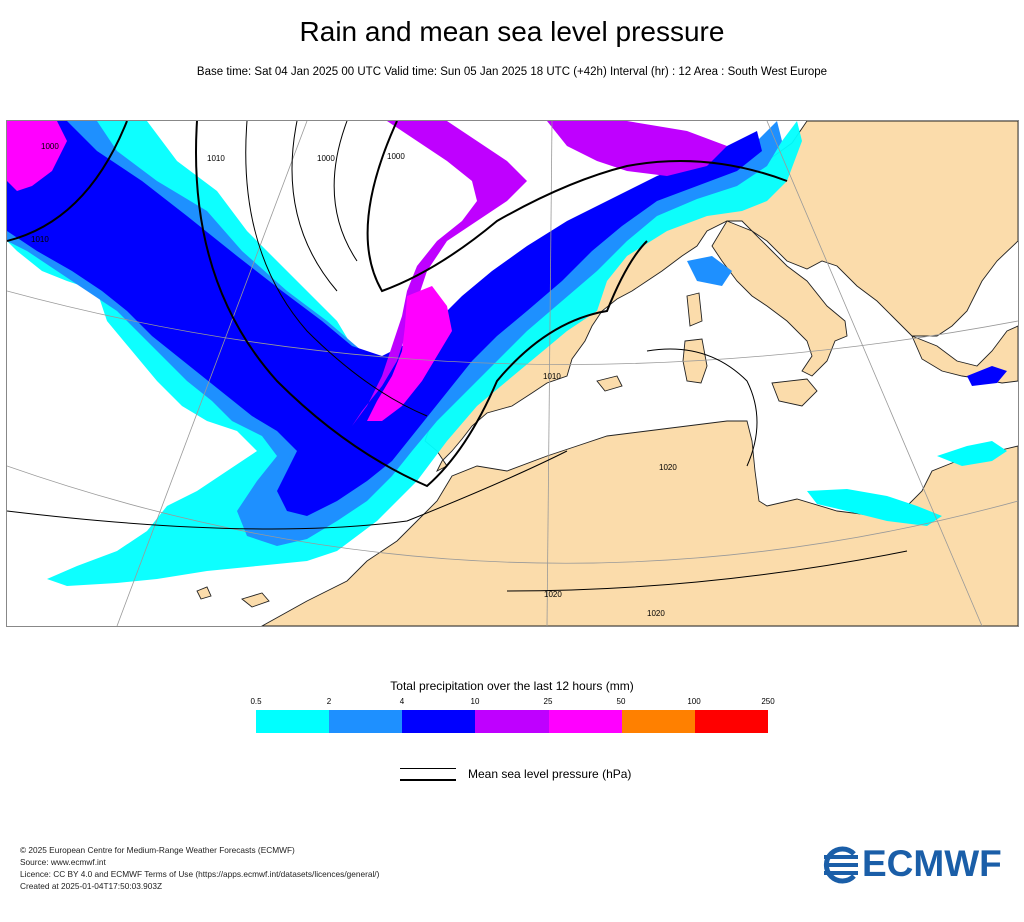 This screenshot has width=1024, height=922. I want to click on precip-blue-east, so click(987, 376).